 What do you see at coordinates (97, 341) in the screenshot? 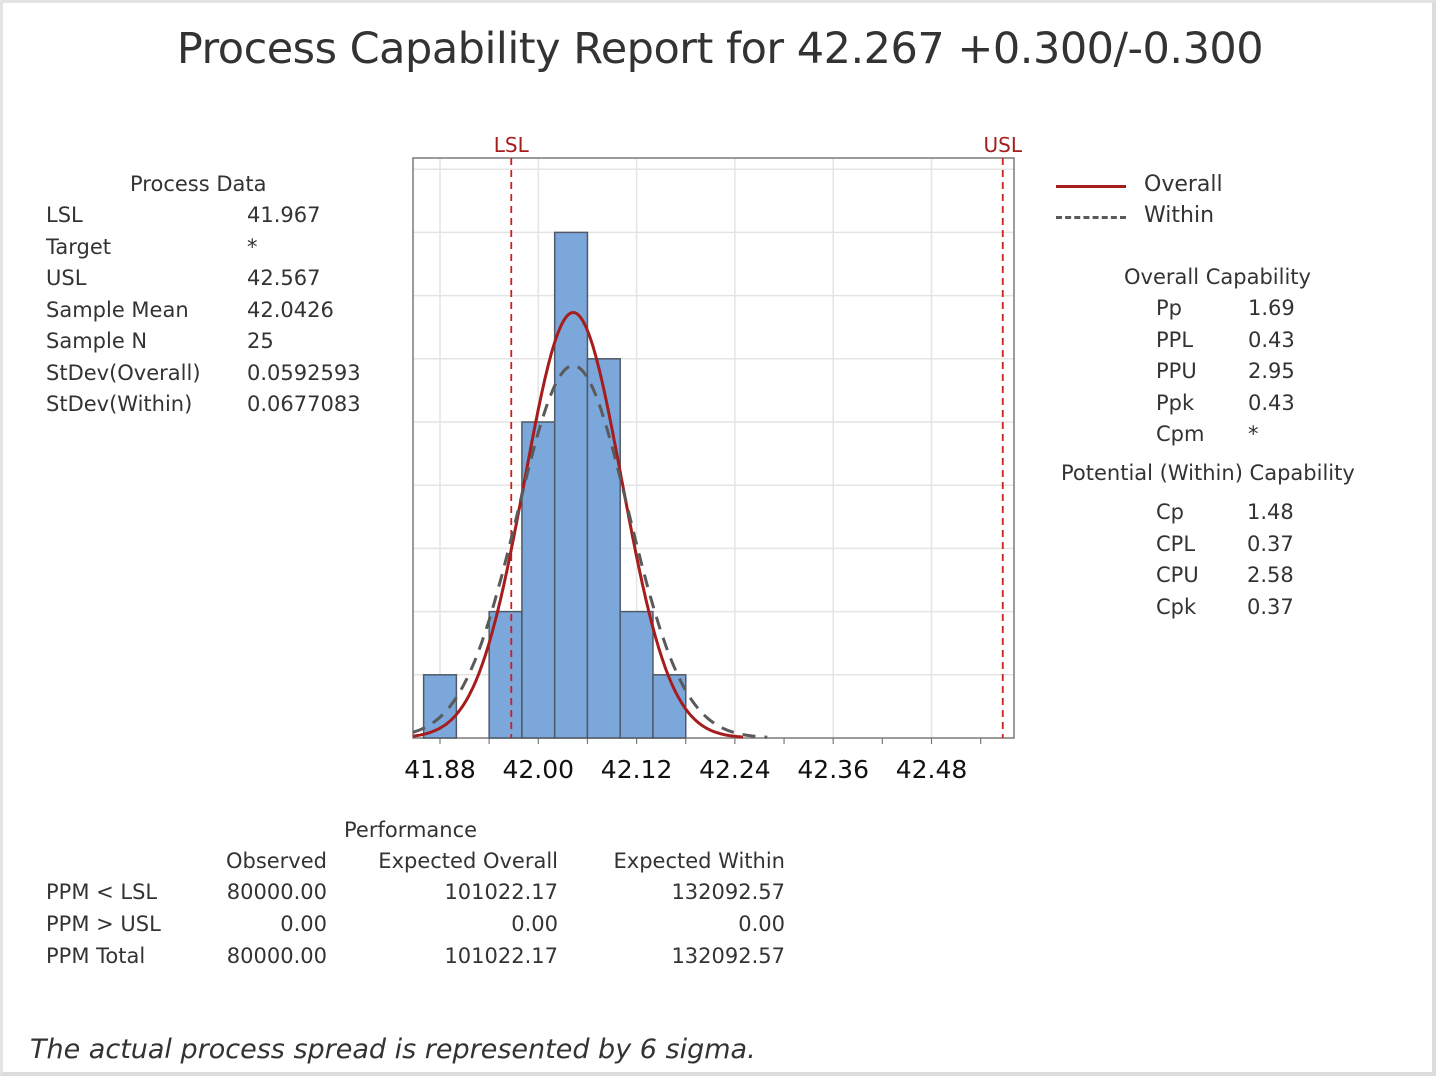
I see `row-label: Sample N` at bounding box center [97, 341].